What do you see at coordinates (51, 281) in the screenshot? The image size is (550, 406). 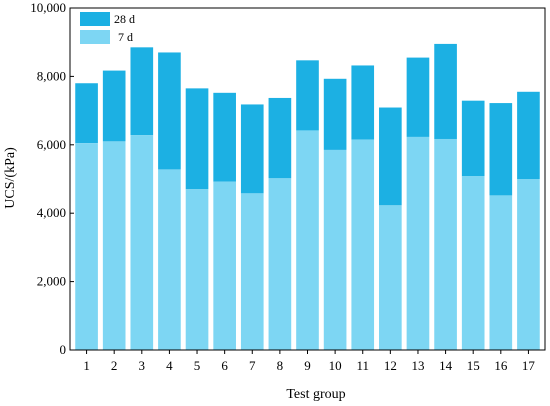 I see `y-tick-label: 2,000` at bounding box center [51, 281].